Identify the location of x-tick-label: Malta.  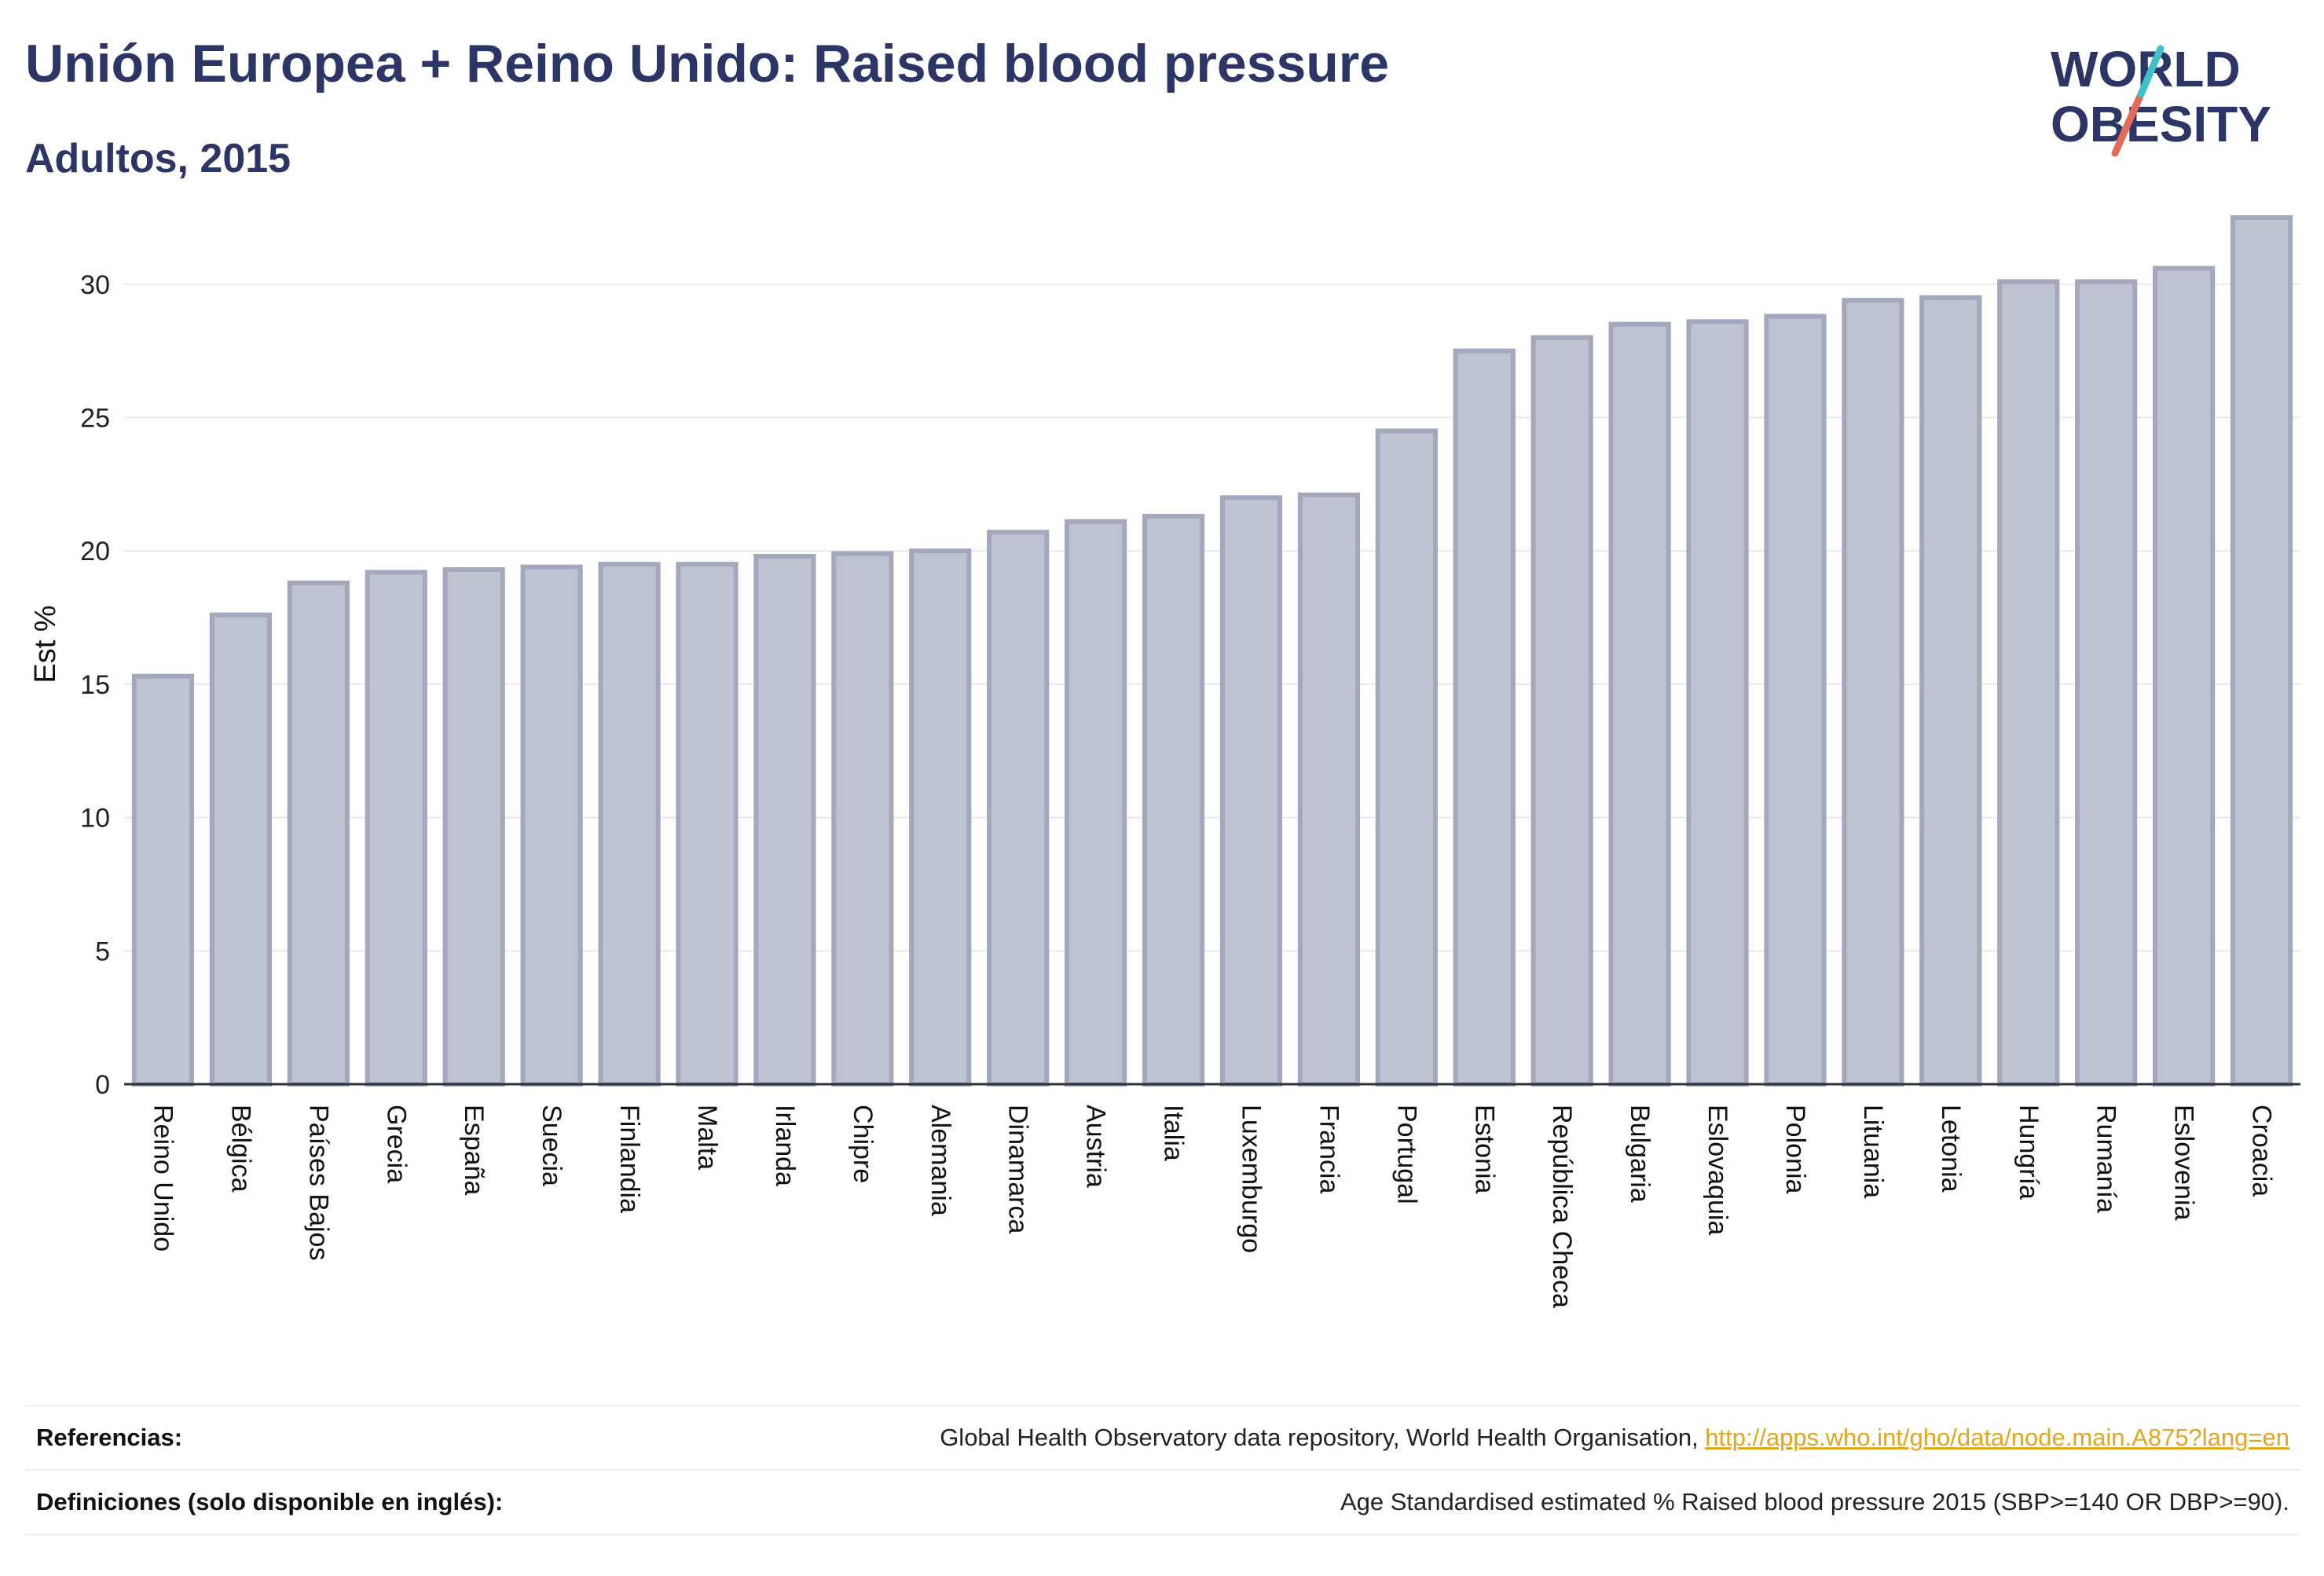
(707, 1137).